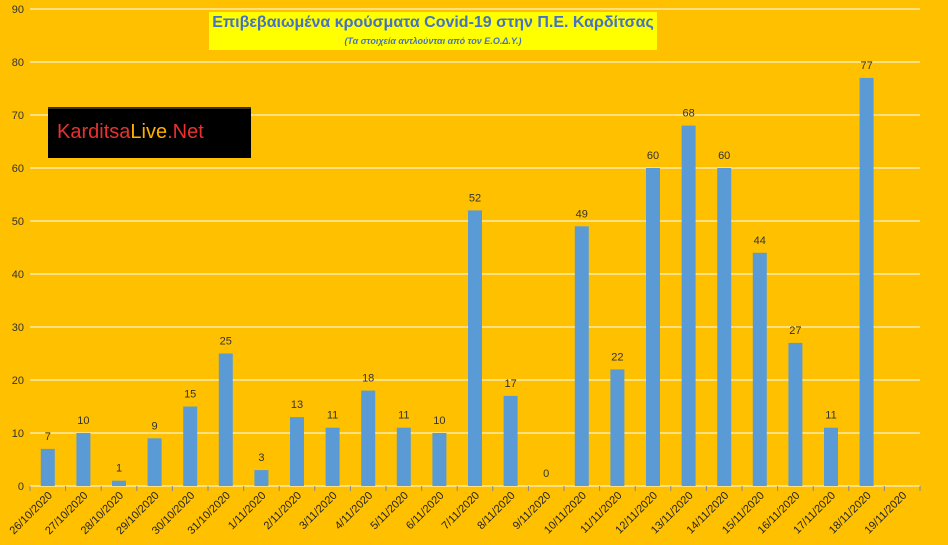  What do you see at coordinates (226, 342) in the screenshot?
I see `data-label: 25` at bounding box center [226, 342].